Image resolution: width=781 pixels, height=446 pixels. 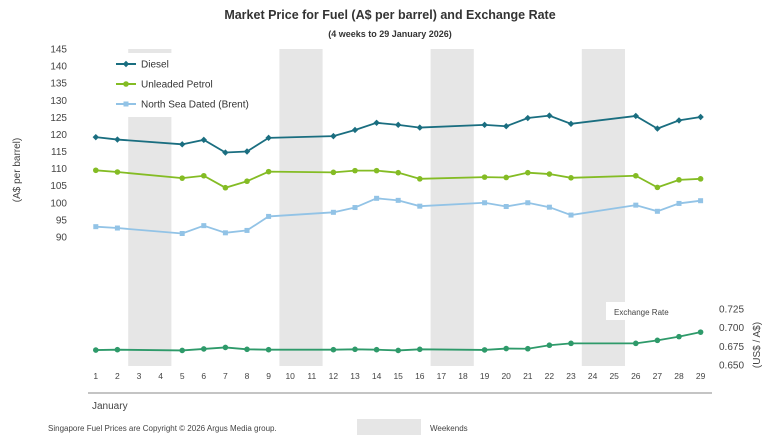 What do you see at coordinates (442, 376) in the screenshot?
I see `x-tick-label: 17` at bounding box center [442, 376].